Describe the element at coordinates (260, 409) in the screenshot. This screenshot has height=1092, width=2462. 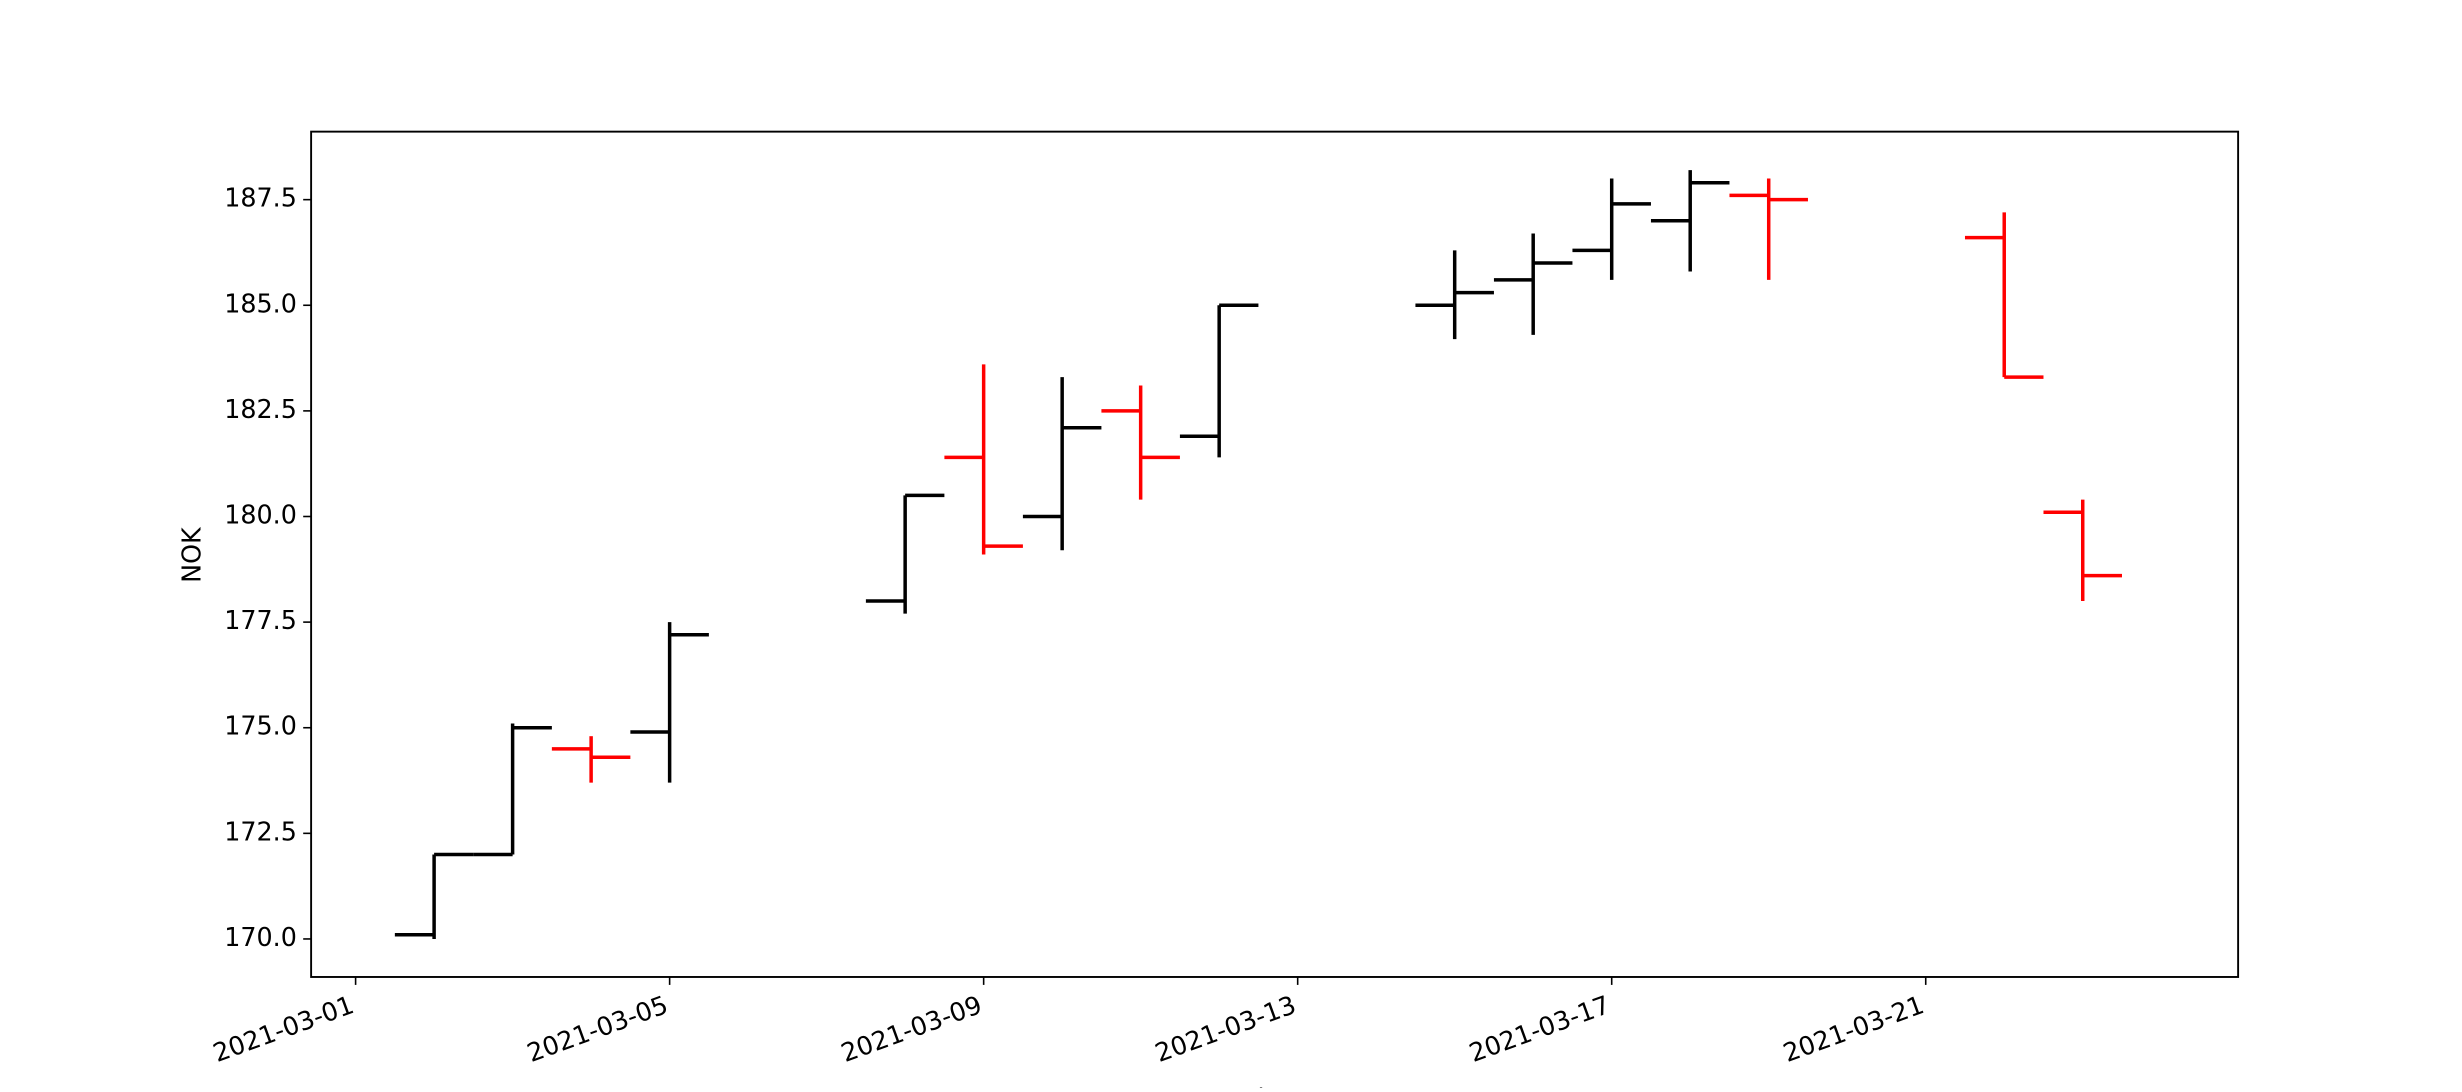
I see `y-tick-label: 182.5` at that location.